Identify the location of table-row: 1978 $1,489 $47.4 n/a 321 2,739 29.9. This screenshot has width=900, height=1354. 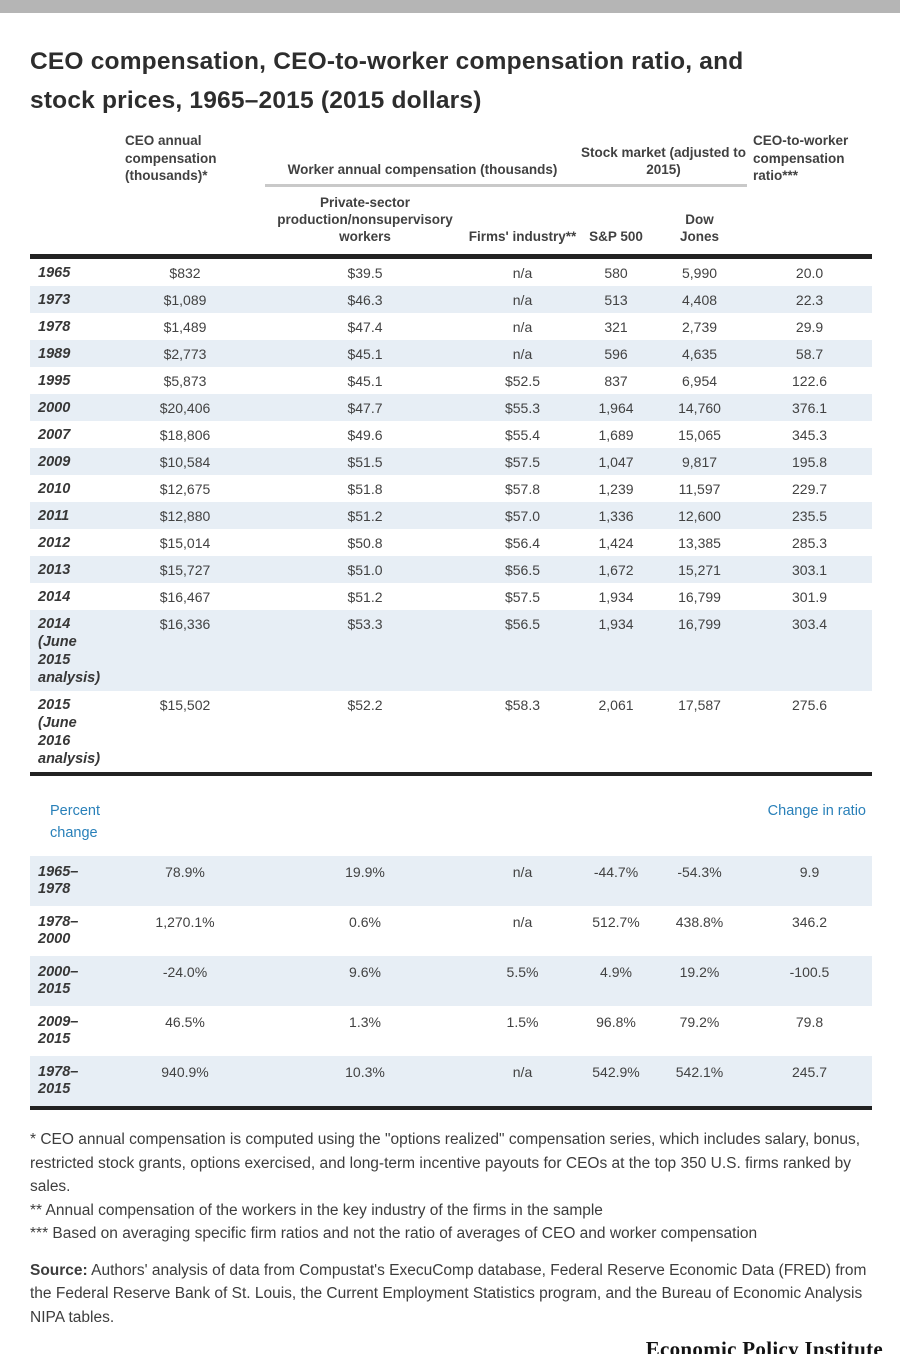
(451, 326).